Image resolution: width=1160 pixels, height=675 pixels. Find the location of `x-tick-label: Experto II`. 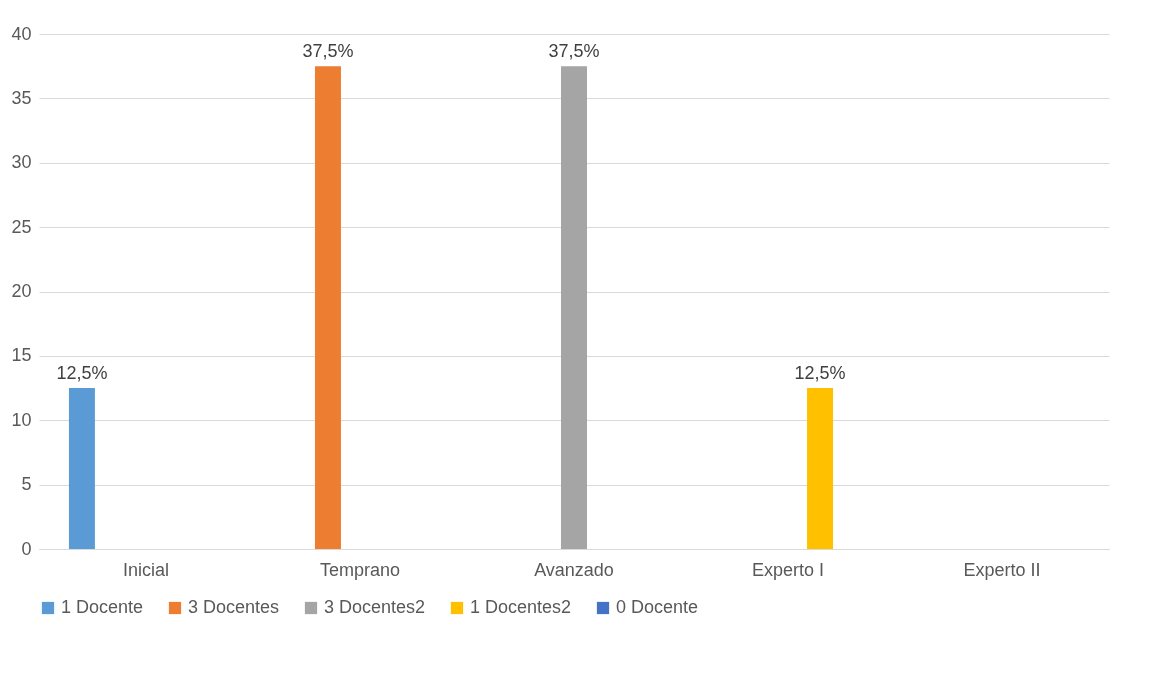

x-tick-label: Experto II is located at coordinates (1002, 569).